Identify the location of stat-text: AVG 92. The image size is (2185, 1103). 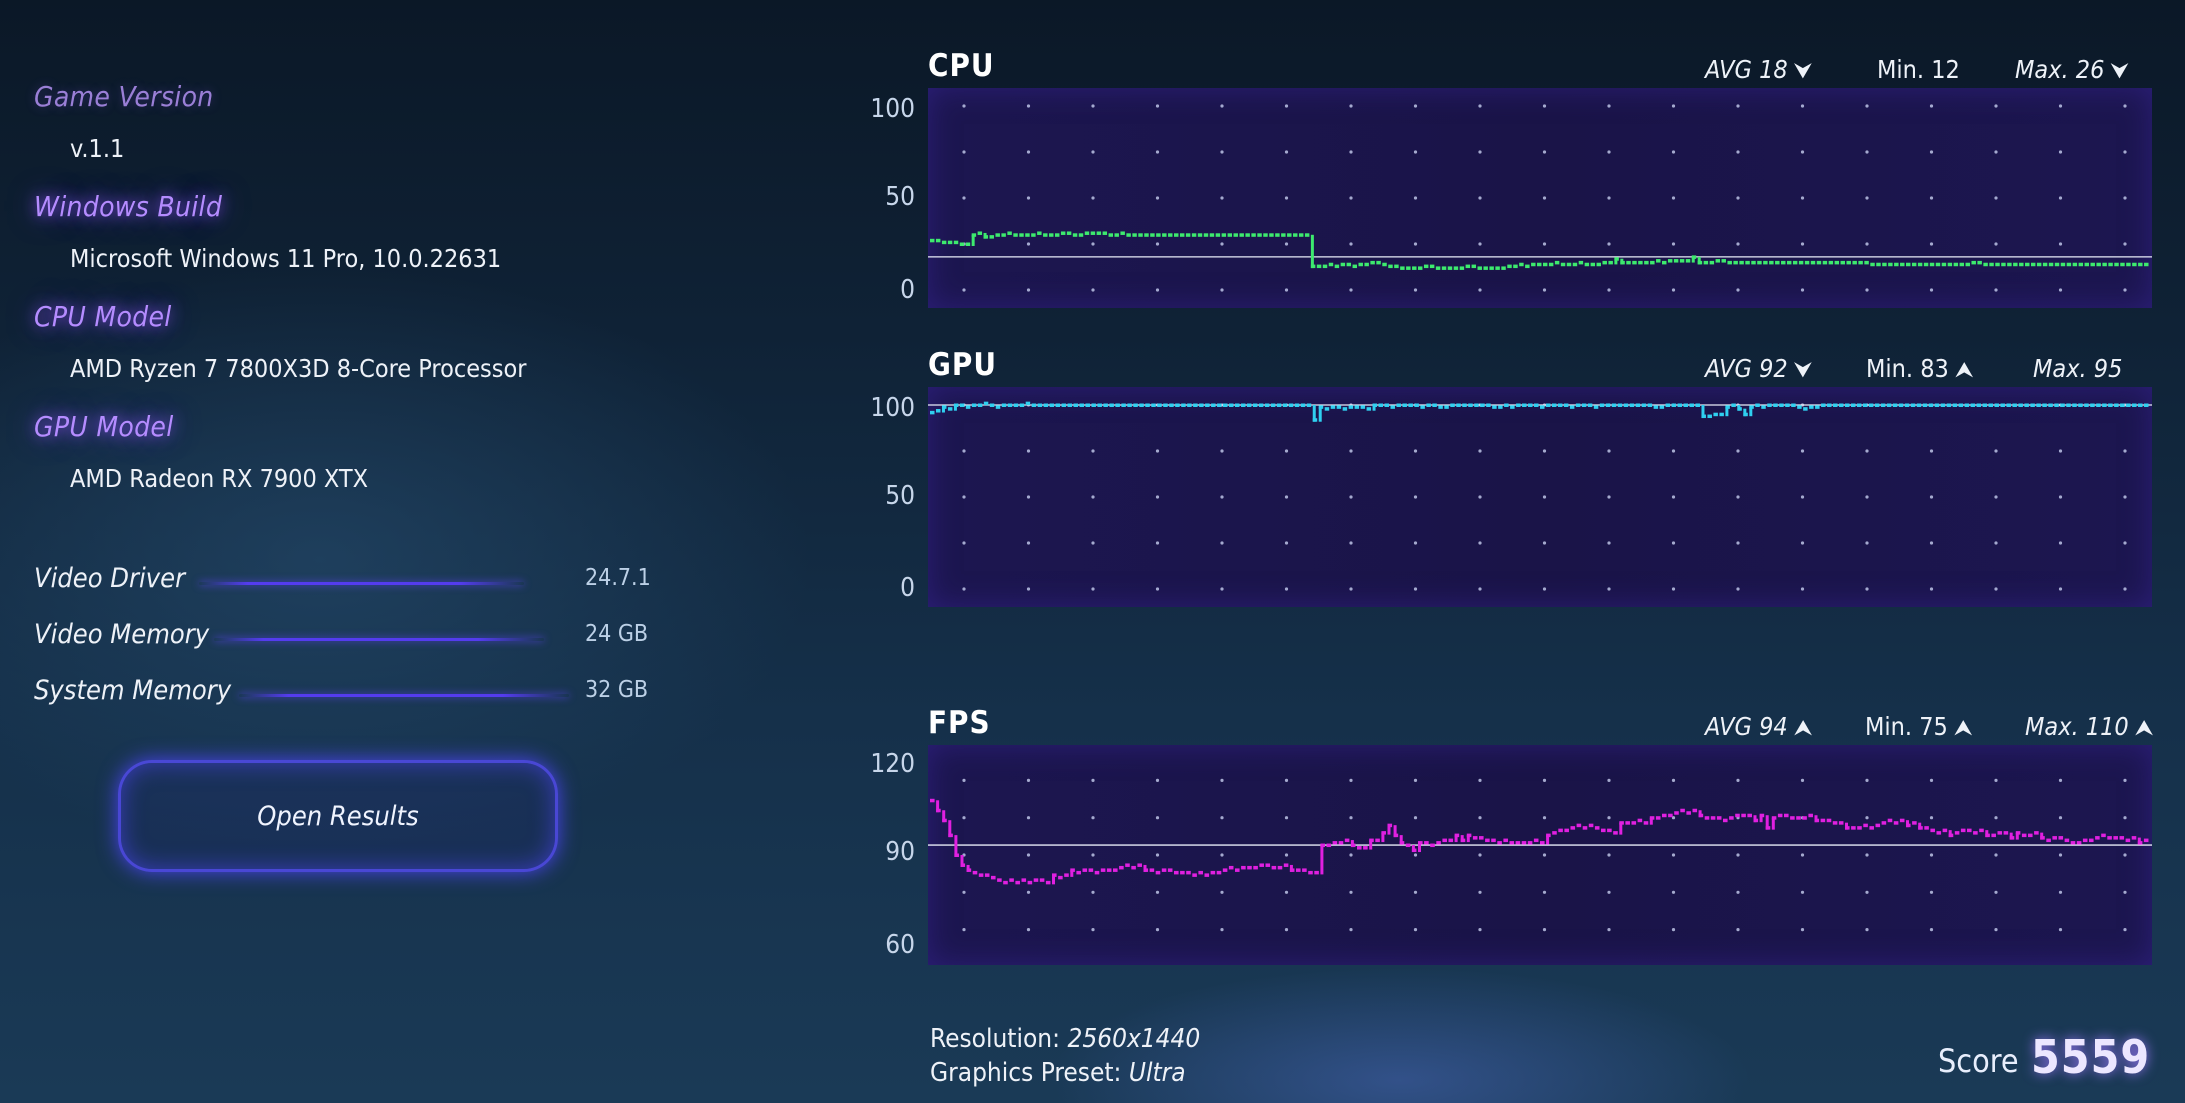
(1746, 368).